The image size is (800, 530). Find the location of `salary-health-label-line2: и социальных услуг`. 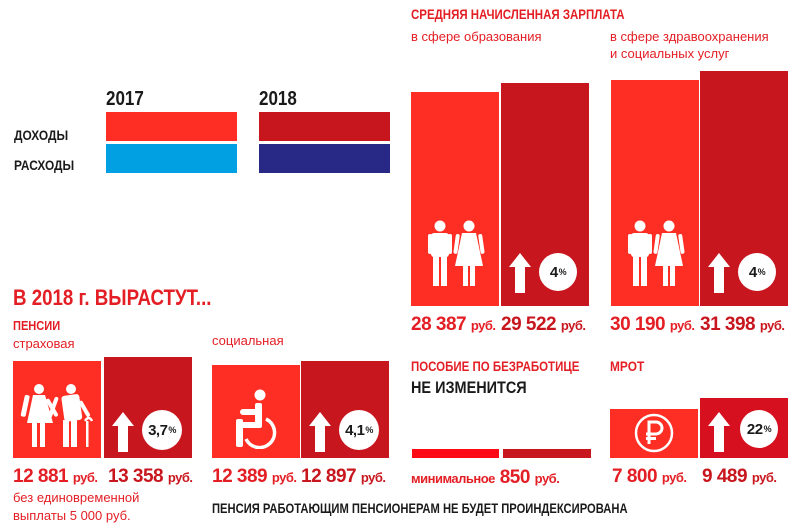

salary-health-label-line2: и социальных услуг is located at coordinates (670, 53).